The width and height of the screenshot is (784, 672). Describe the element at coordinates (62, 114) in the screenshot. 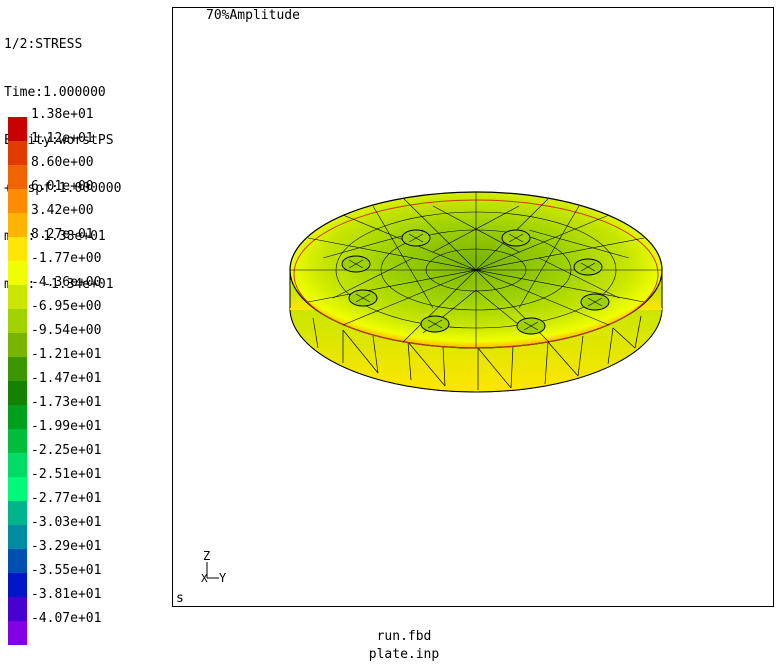

I see `legend-value: 1.38e+01` at that location.